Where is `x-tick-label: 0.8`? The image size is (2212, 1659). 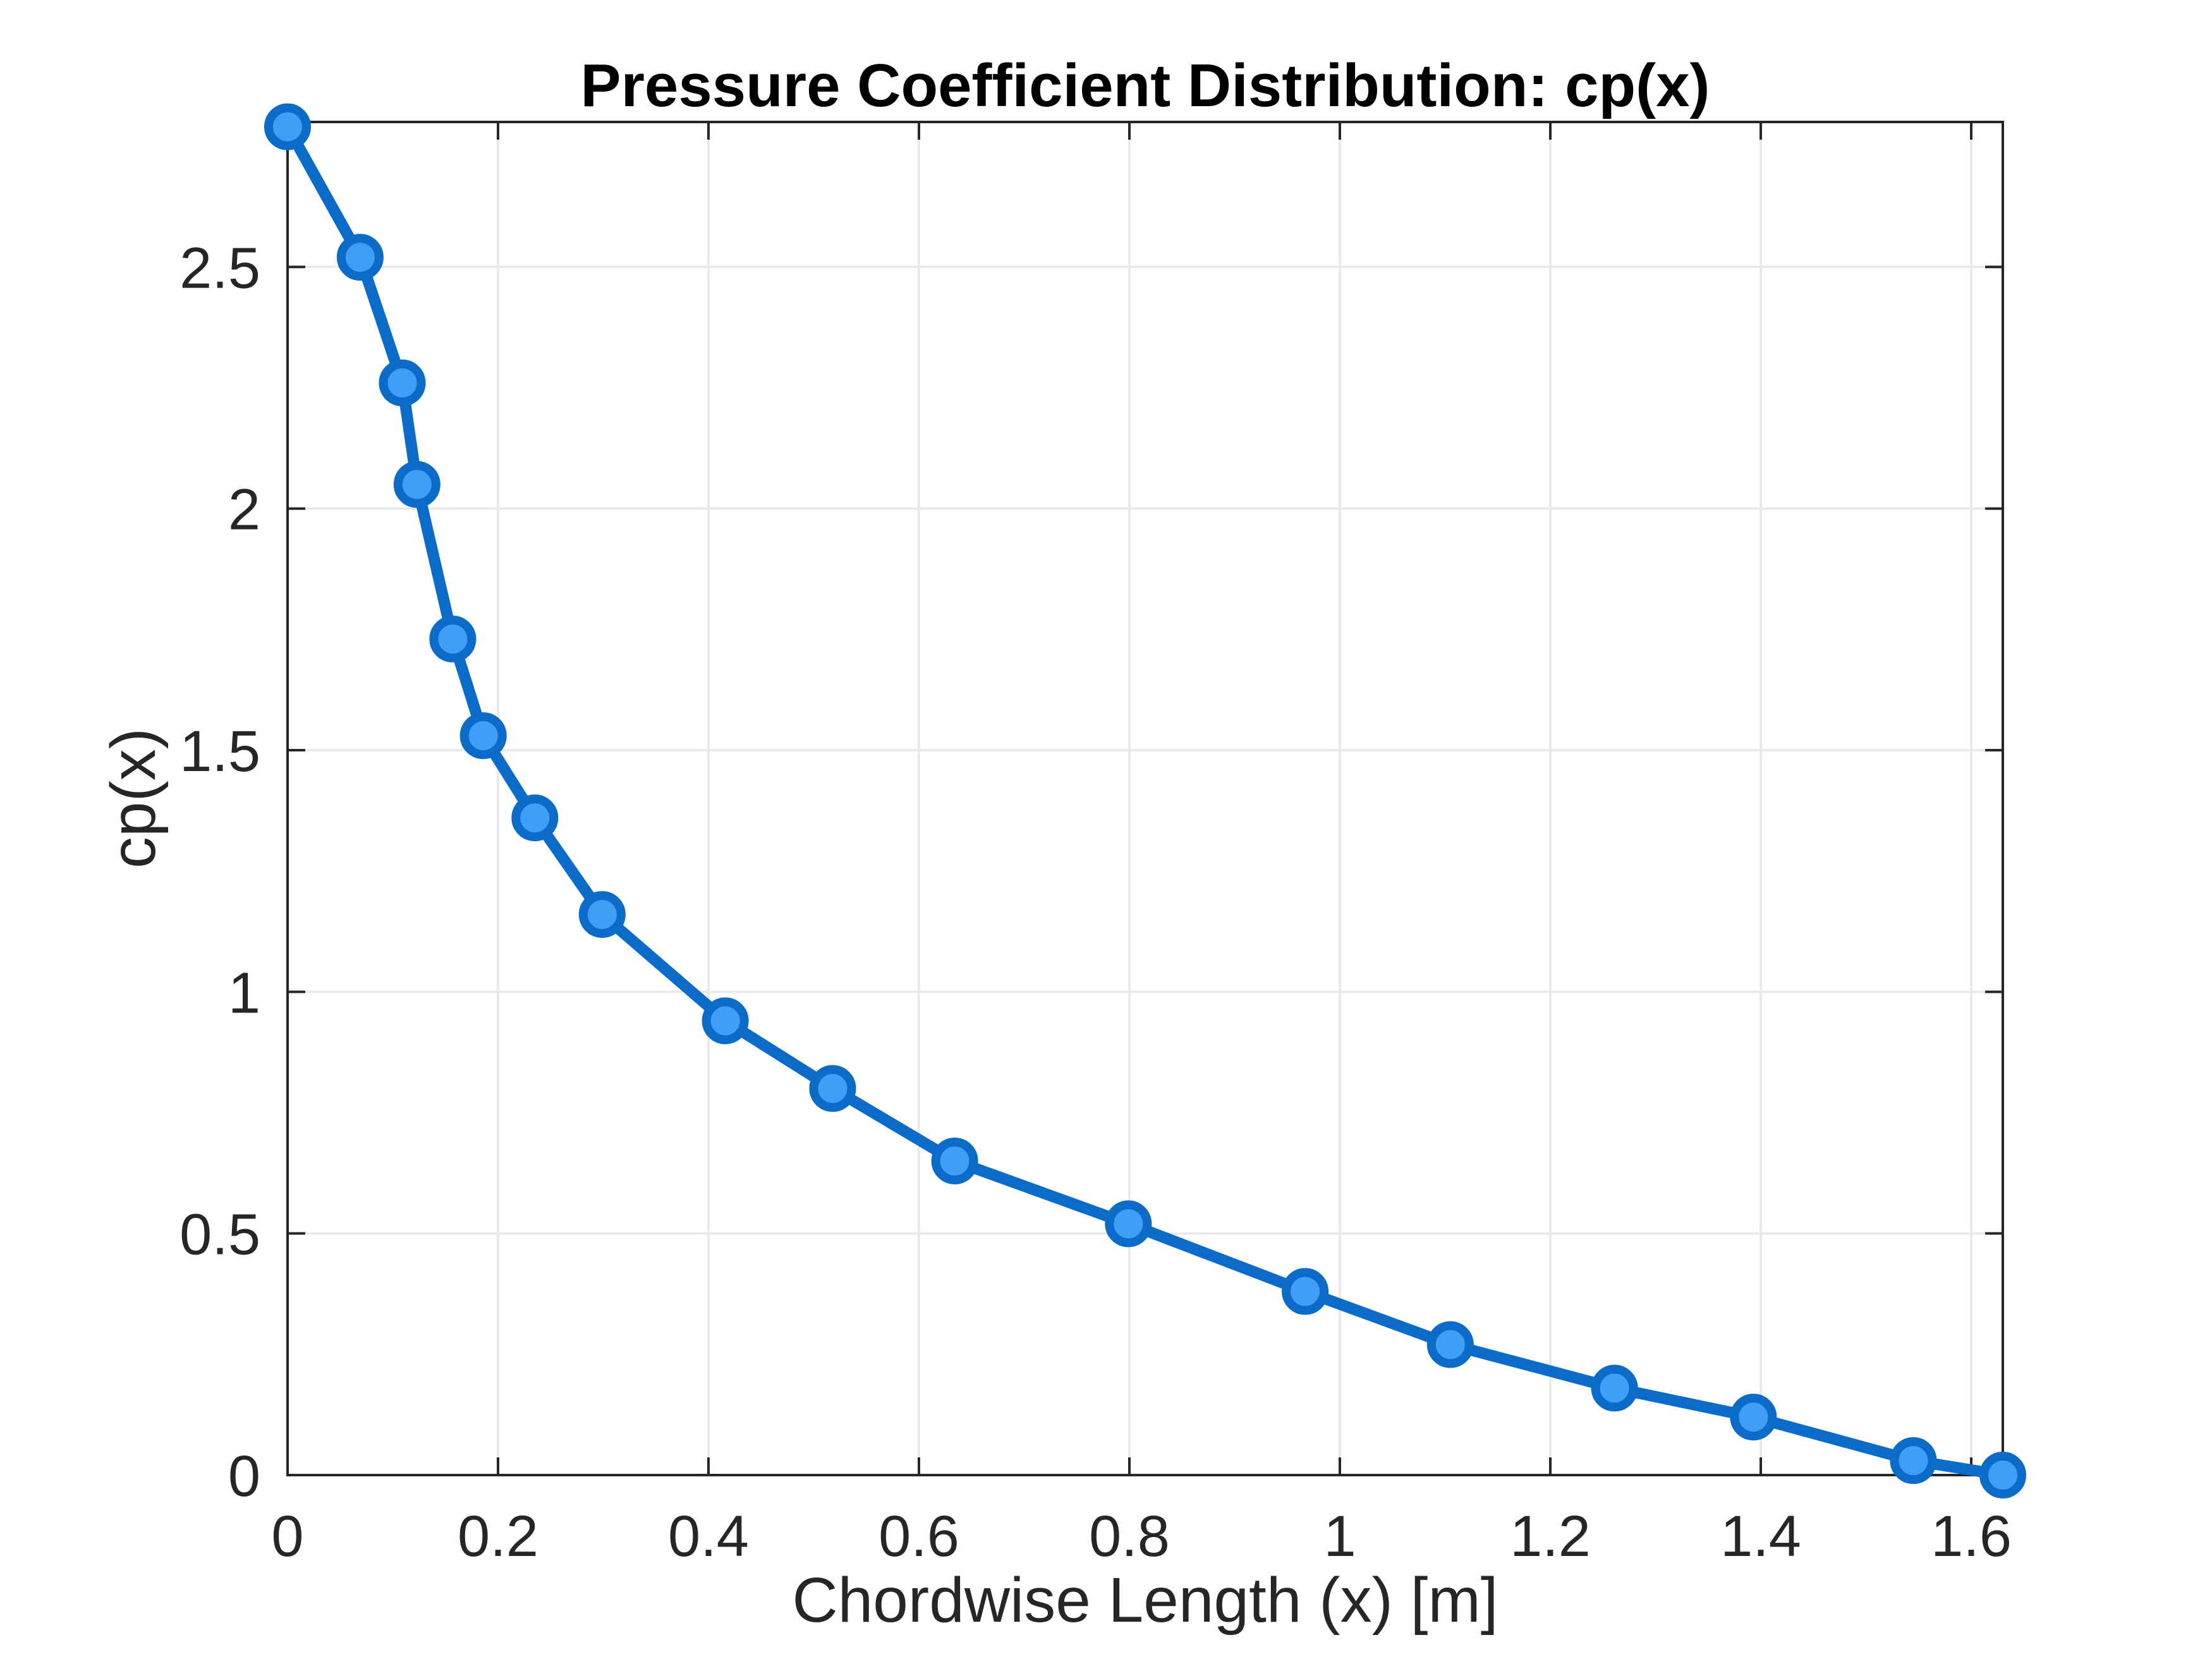
x-tick-label: 0.8 is located at coordinates (1129, 1536).